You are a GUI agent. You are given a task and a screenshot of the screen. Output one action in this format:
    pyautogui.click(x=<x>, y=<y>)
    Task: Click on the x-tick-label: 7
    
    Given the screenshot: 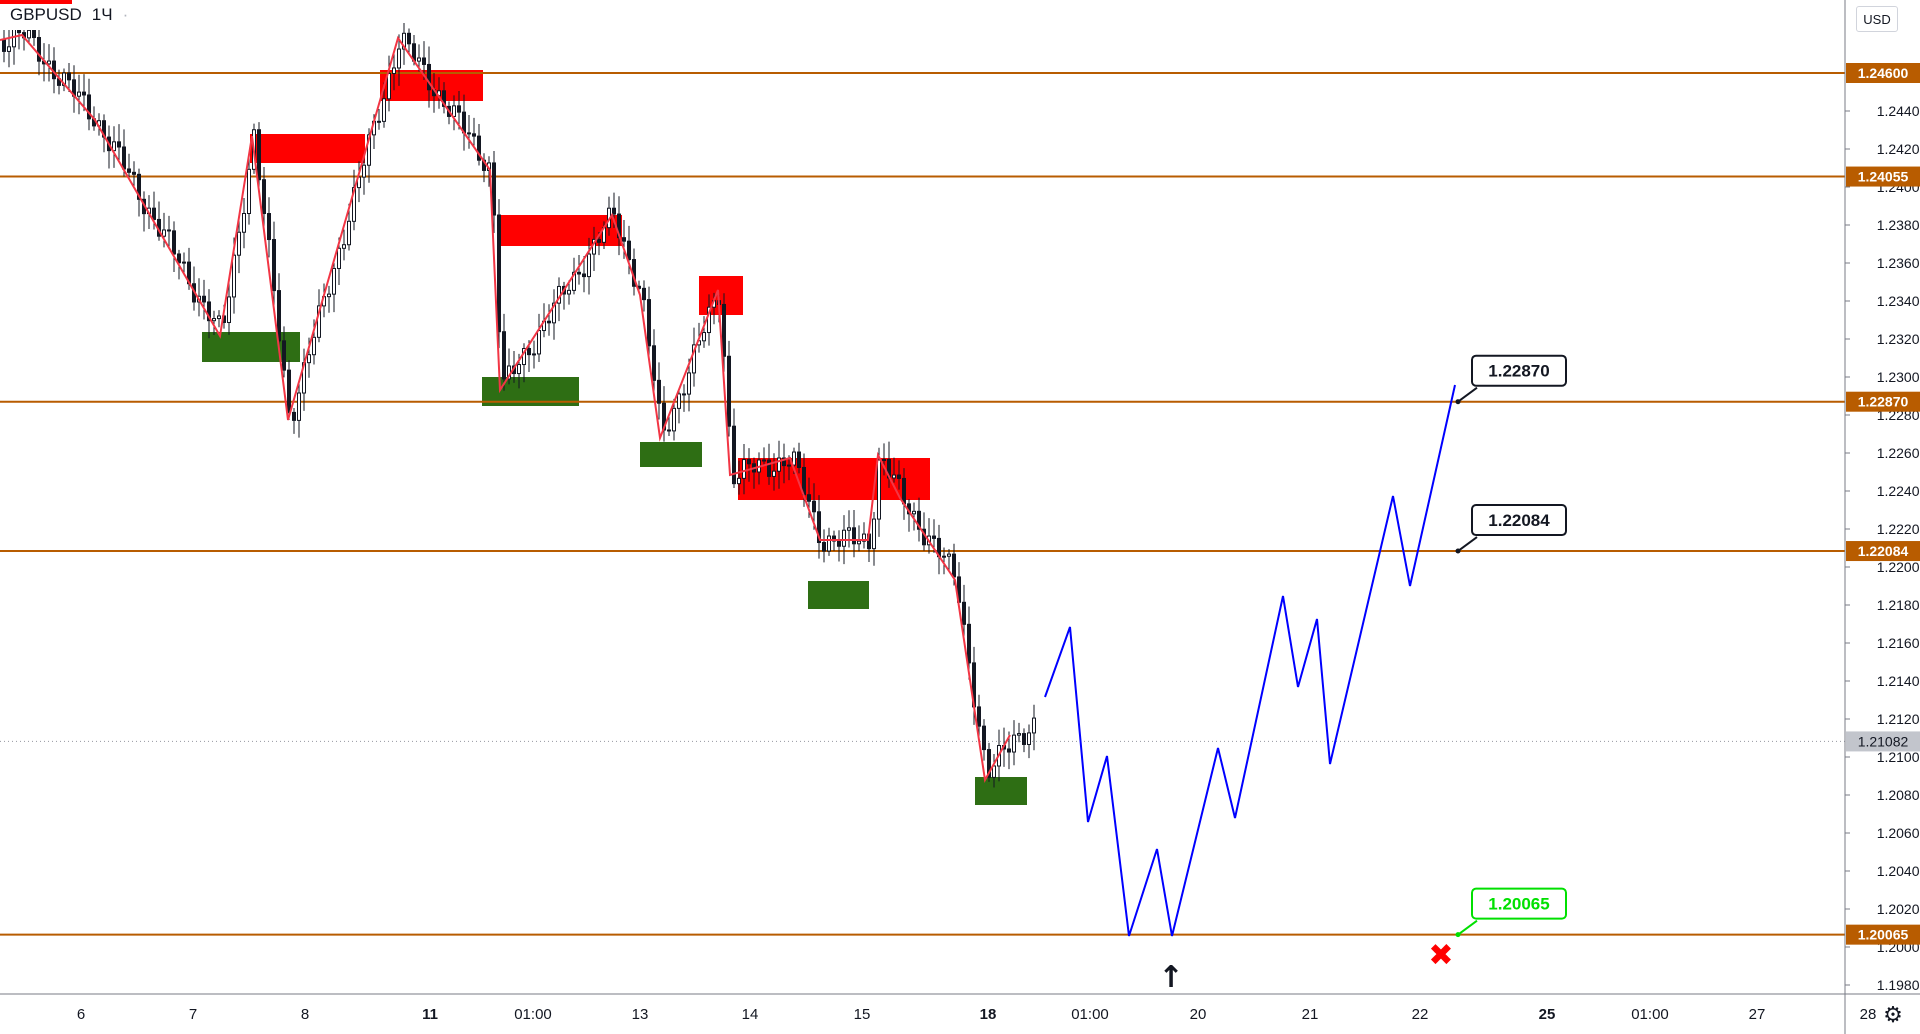 What is the action you would take?
    pyautogui.click(x=193, y=1014)
    